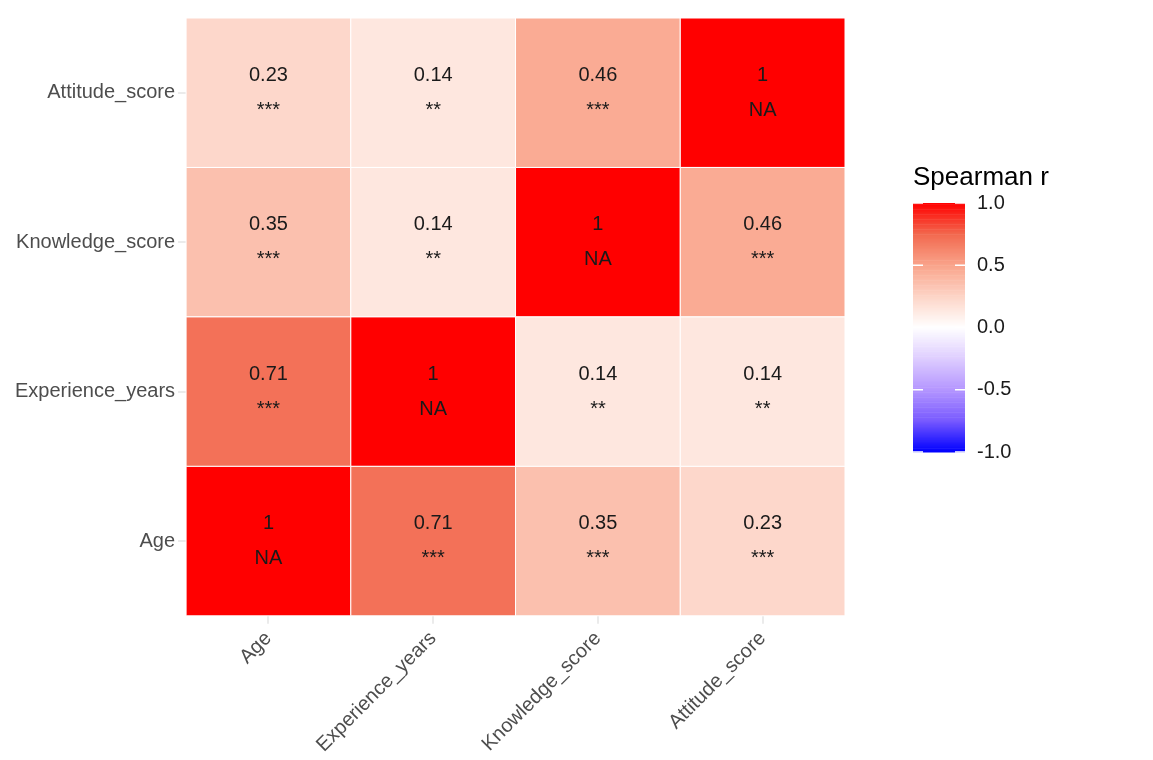  I want to click on color-bar-label: -0.5, so click(994, 388).